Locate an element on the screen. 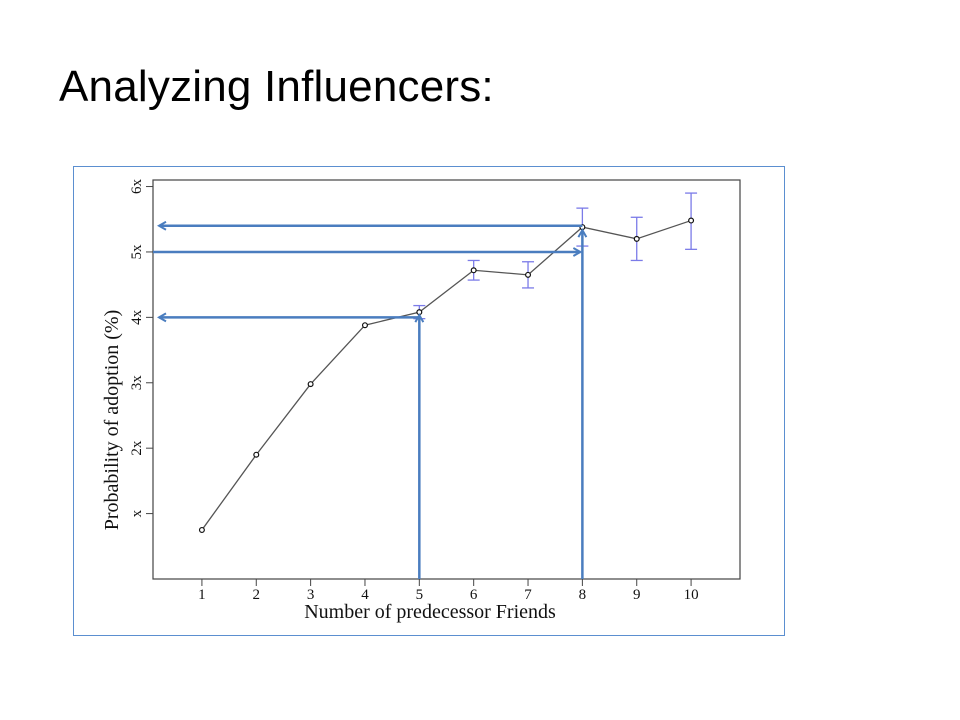 Image resolution: width=960 pixels, height=720 pixels. y-tick-label: 3x is located at coordinates (137, 383).